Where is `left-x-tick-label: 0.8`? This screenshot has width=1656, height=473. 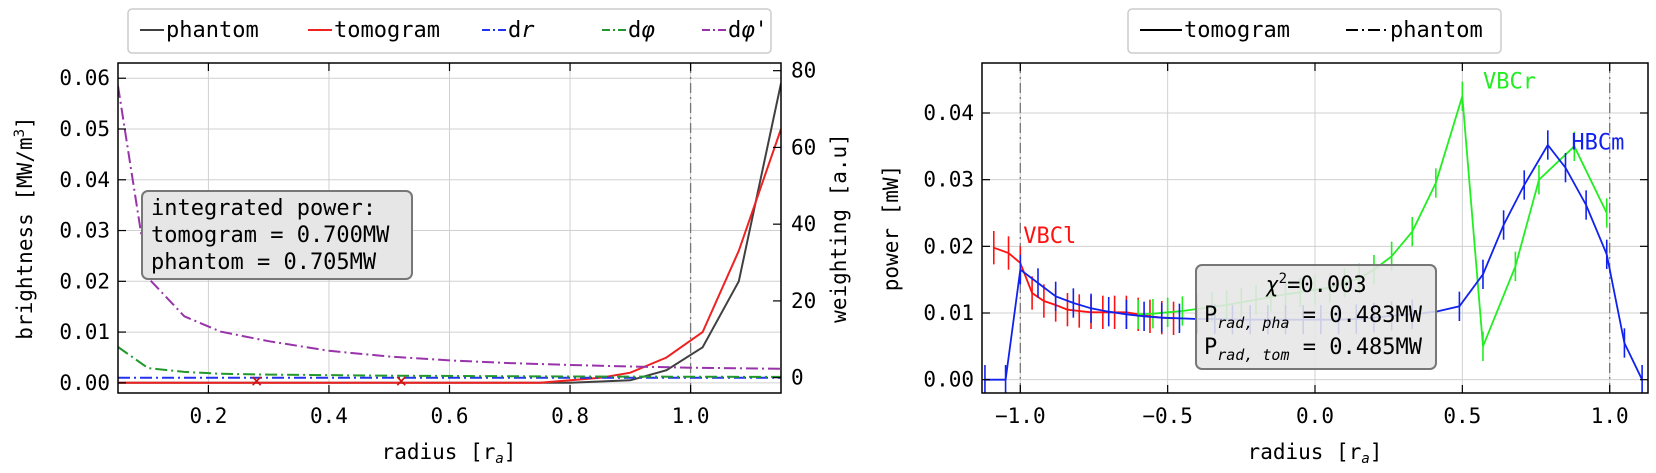 left-x-tick-label: 0.8 is located at coordinates (570, 416).